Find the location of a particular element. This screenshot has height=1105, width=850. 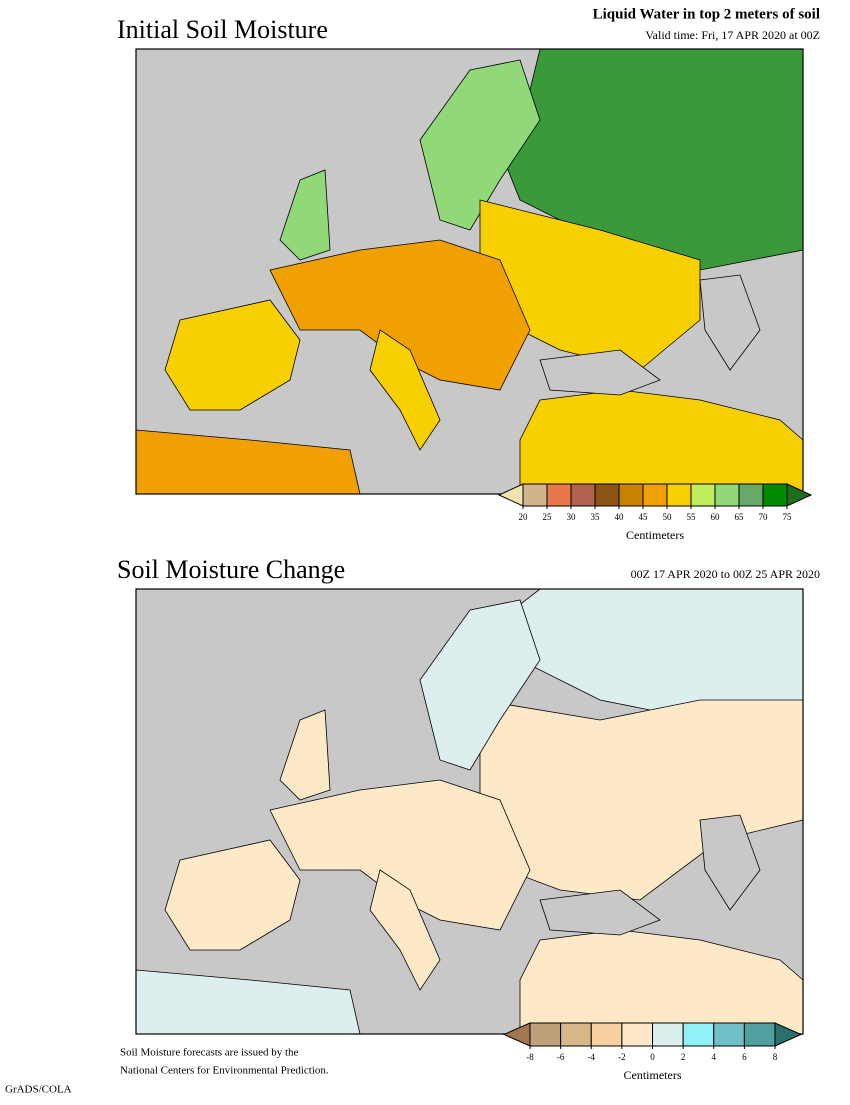

valid-time: Valid time: Fri, 17 APR 2020 at 00Z is located at coordinates (732, 35).